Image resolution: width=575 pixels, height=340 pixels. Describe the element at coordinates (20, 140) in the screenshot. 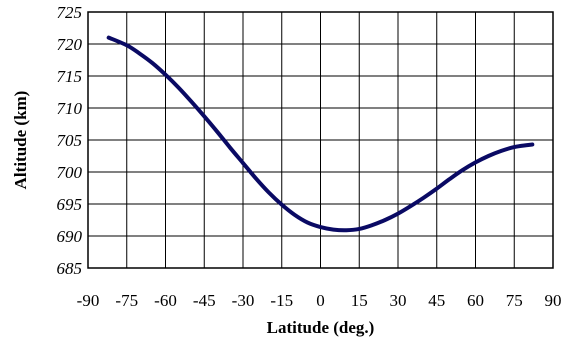

I see `y-axis-title: Altitude (km)` at that location.